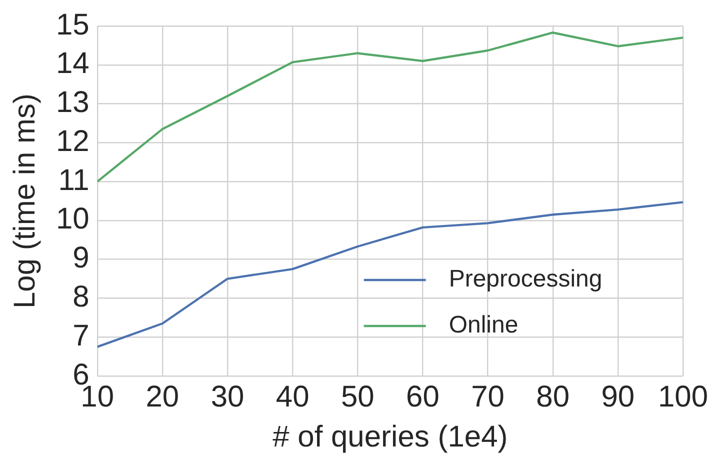 The height and width of the screenshot is (462, 713). Describe the element at coordinates (73, 63) in the screenshot. I see `y-tick-label: 14` at that location.